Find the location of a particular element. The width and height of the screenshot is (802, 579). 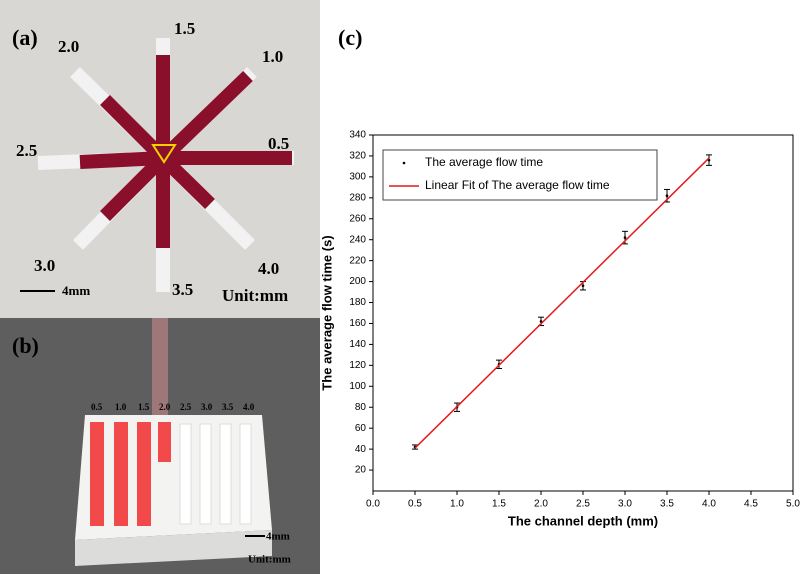

y-tick-label: 100 is located at coordinates (357, 386).